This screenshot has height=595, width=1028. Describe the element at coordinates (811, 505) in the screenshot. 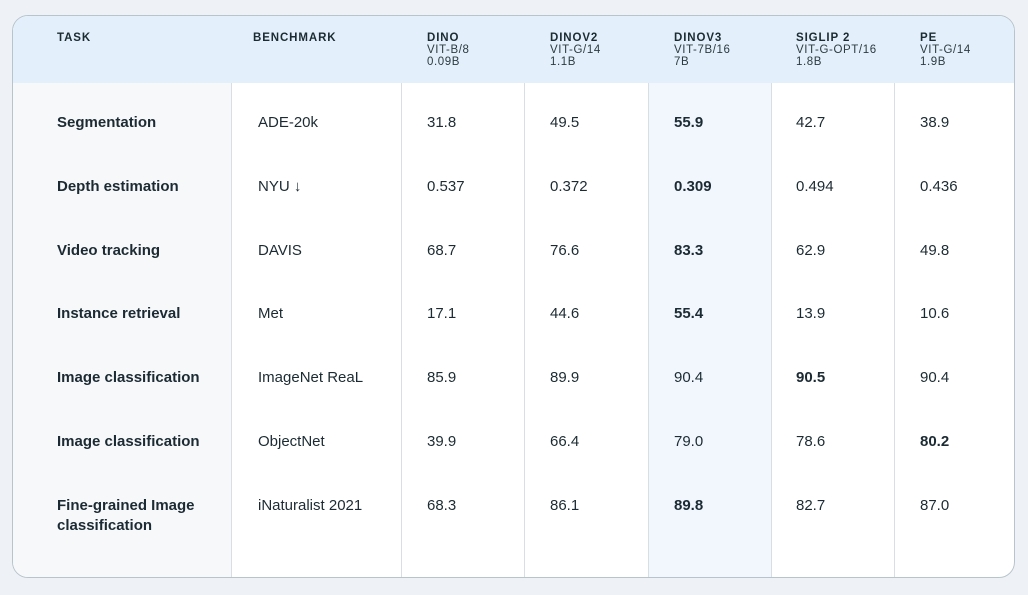

I see `value-cell: 82.7` at that location.